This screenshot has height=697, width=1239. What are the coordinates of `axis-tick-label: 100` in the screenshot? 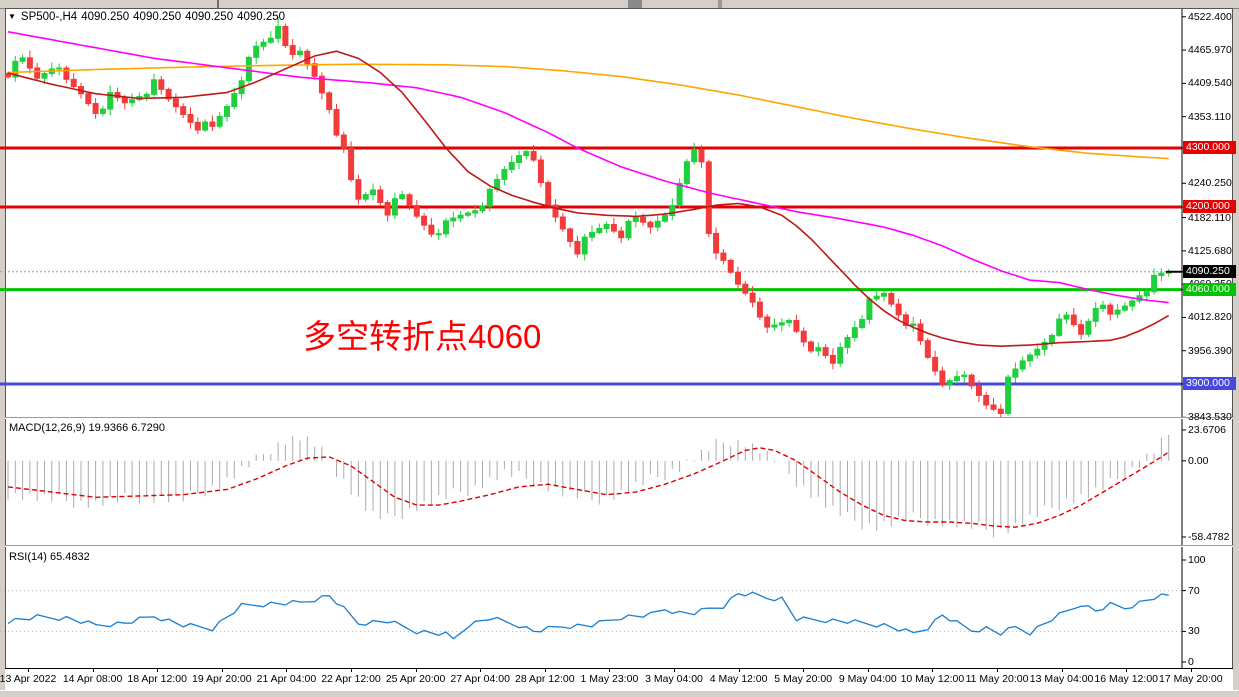 It's located at (1197, 560).